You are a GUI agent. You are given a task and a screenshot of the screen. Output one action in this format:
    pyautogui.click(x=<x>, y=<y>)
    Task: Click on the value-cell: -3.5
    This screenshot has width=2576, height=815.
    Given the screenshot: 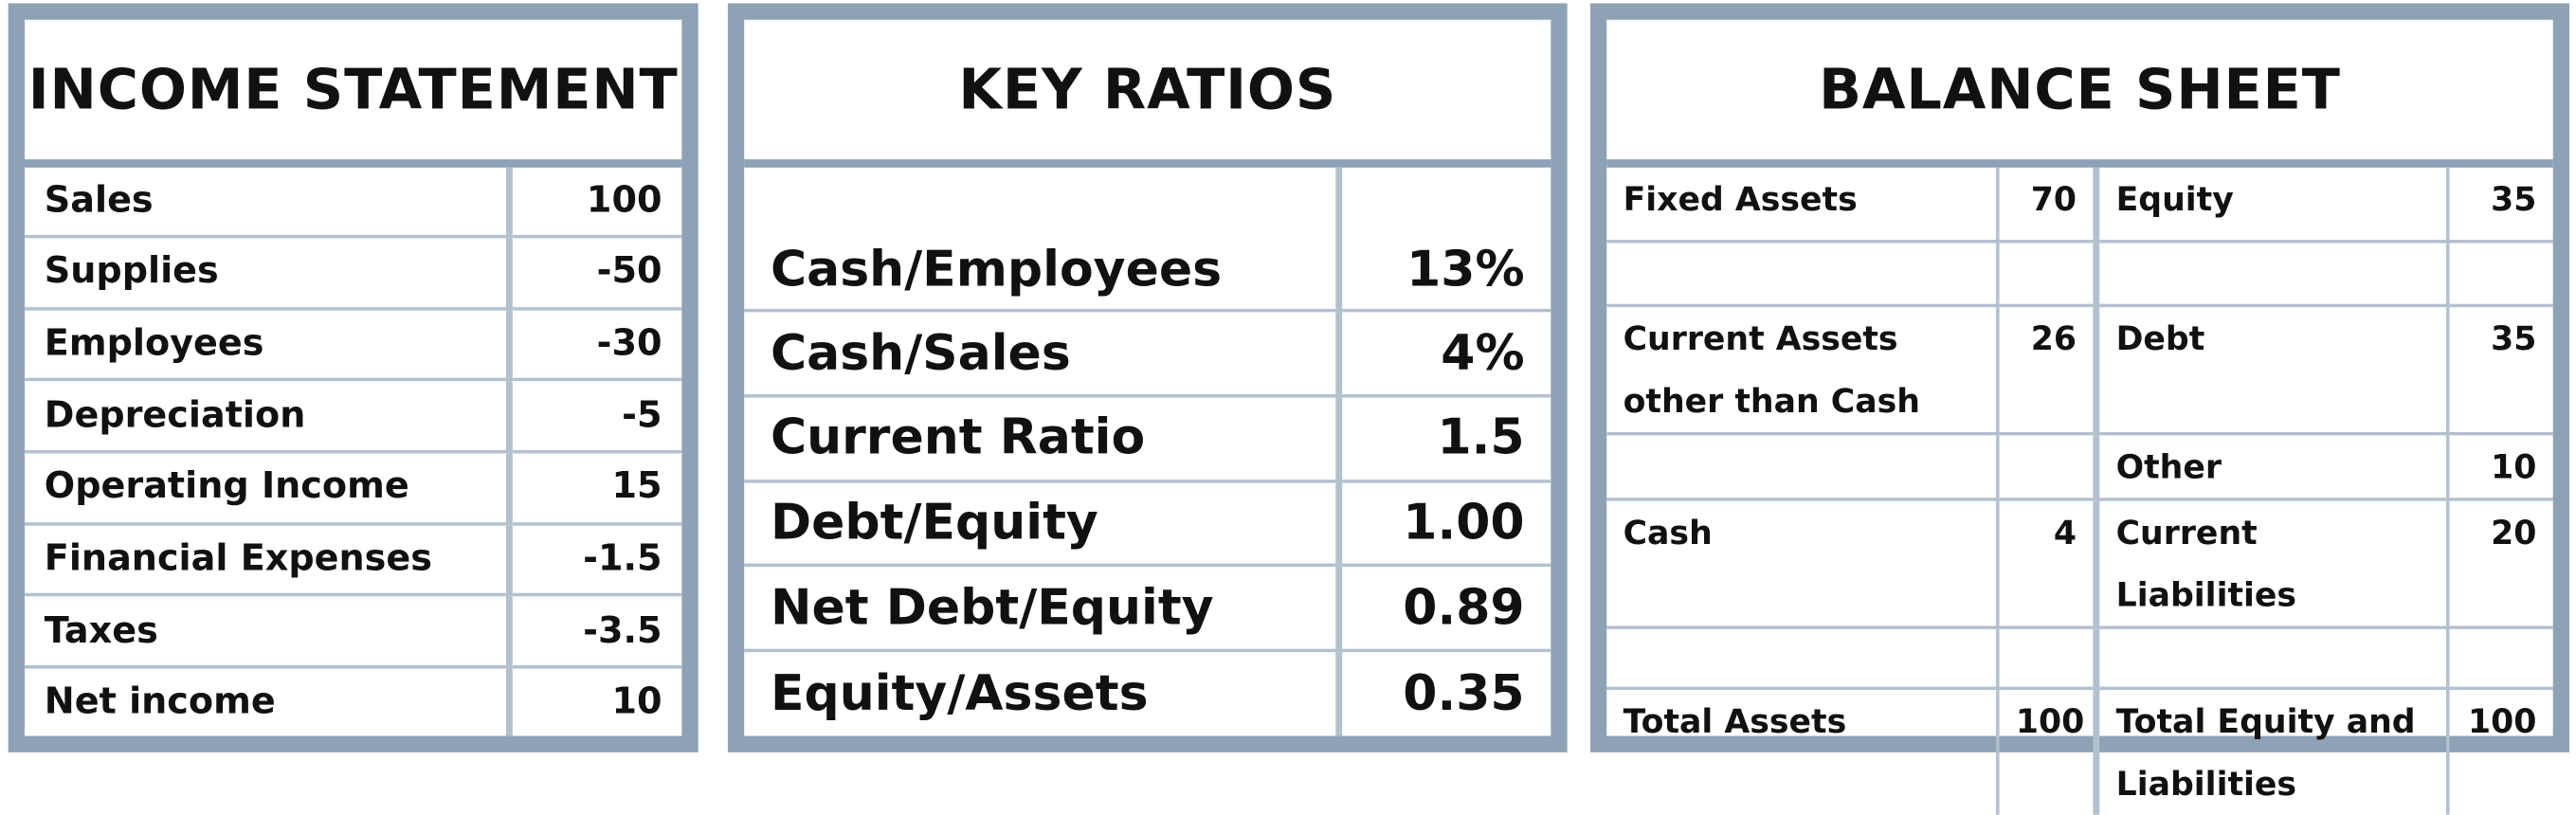 What is the action you would take?
    pyautogui.click(x=594, y=631)
    